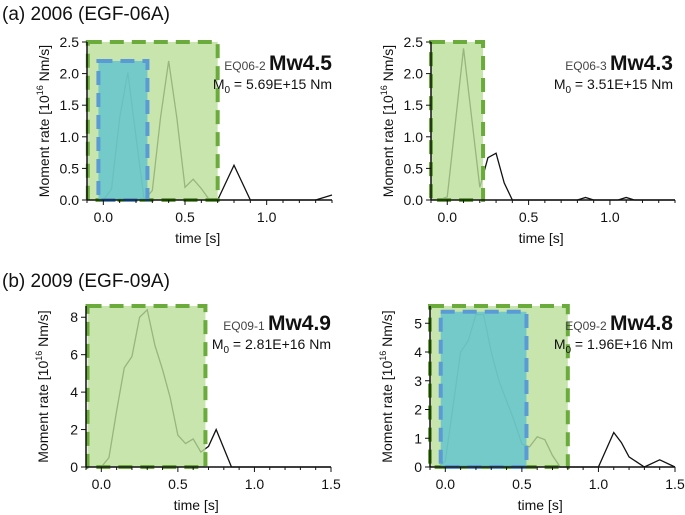  I want to click on event-label: EQ06-3 Mw4.3, so click(619, 63).